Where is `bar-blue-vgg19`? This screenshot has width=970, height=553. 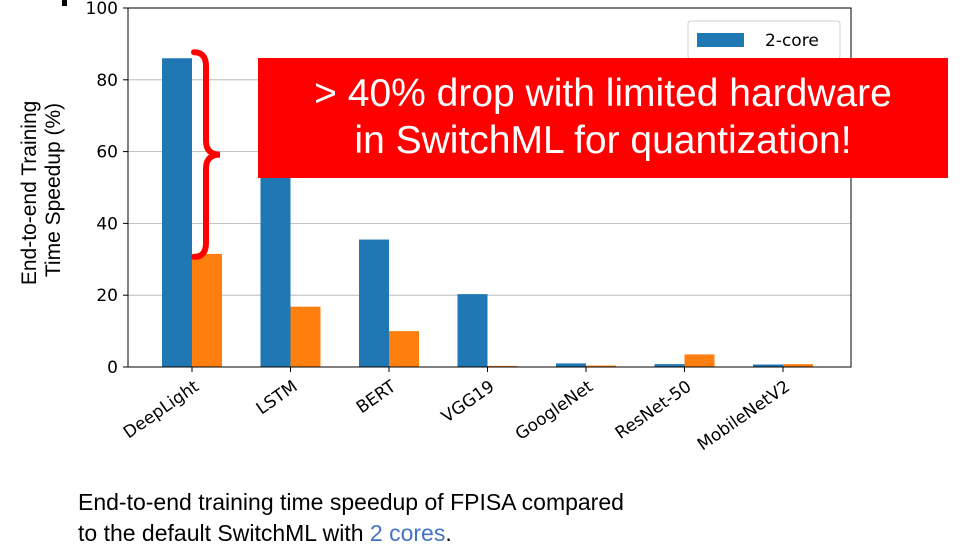 bar-blue-vgg19 is located at coordinates (472, 330).